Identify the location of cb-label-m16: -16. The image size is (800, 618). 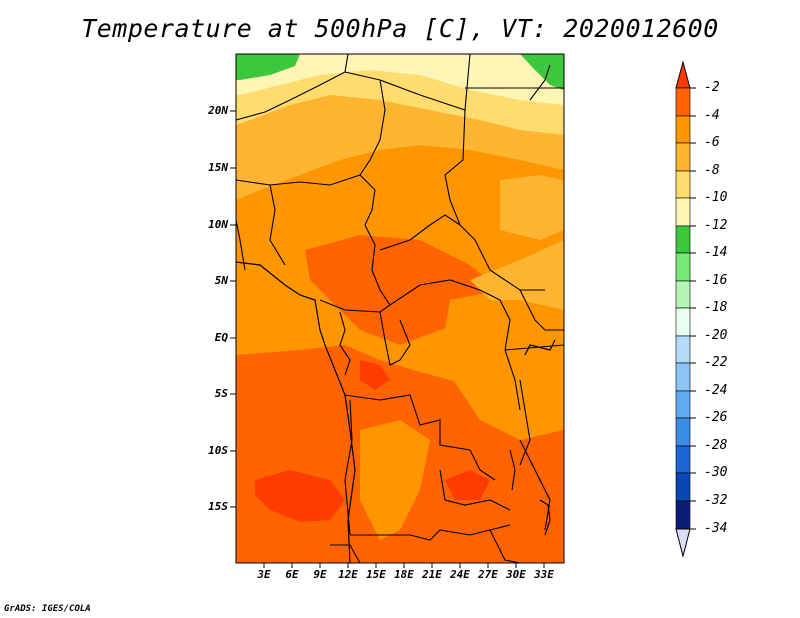
(716, 280).